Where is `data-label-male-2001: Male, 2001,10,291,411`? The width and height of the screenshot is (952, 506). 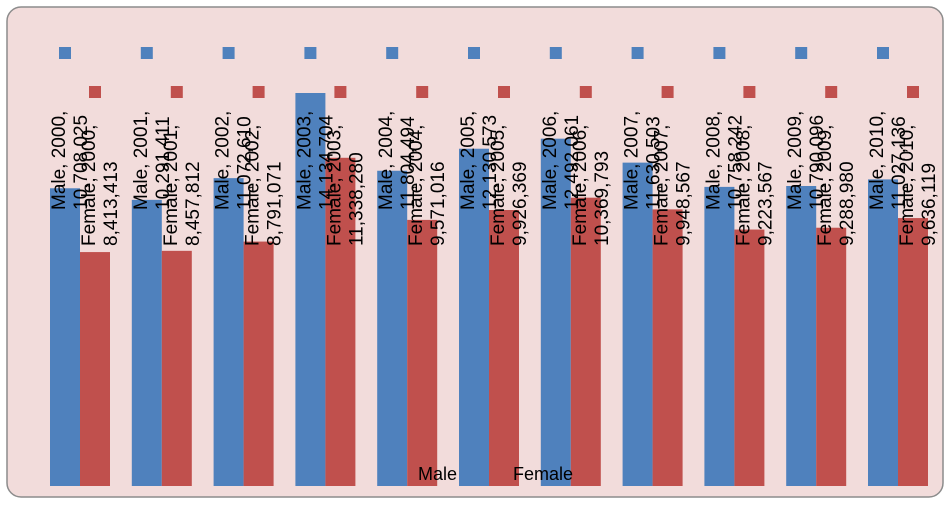
data-label-male-2001: Male, 2001,10,291,411 is located at coordinates (152, 160).